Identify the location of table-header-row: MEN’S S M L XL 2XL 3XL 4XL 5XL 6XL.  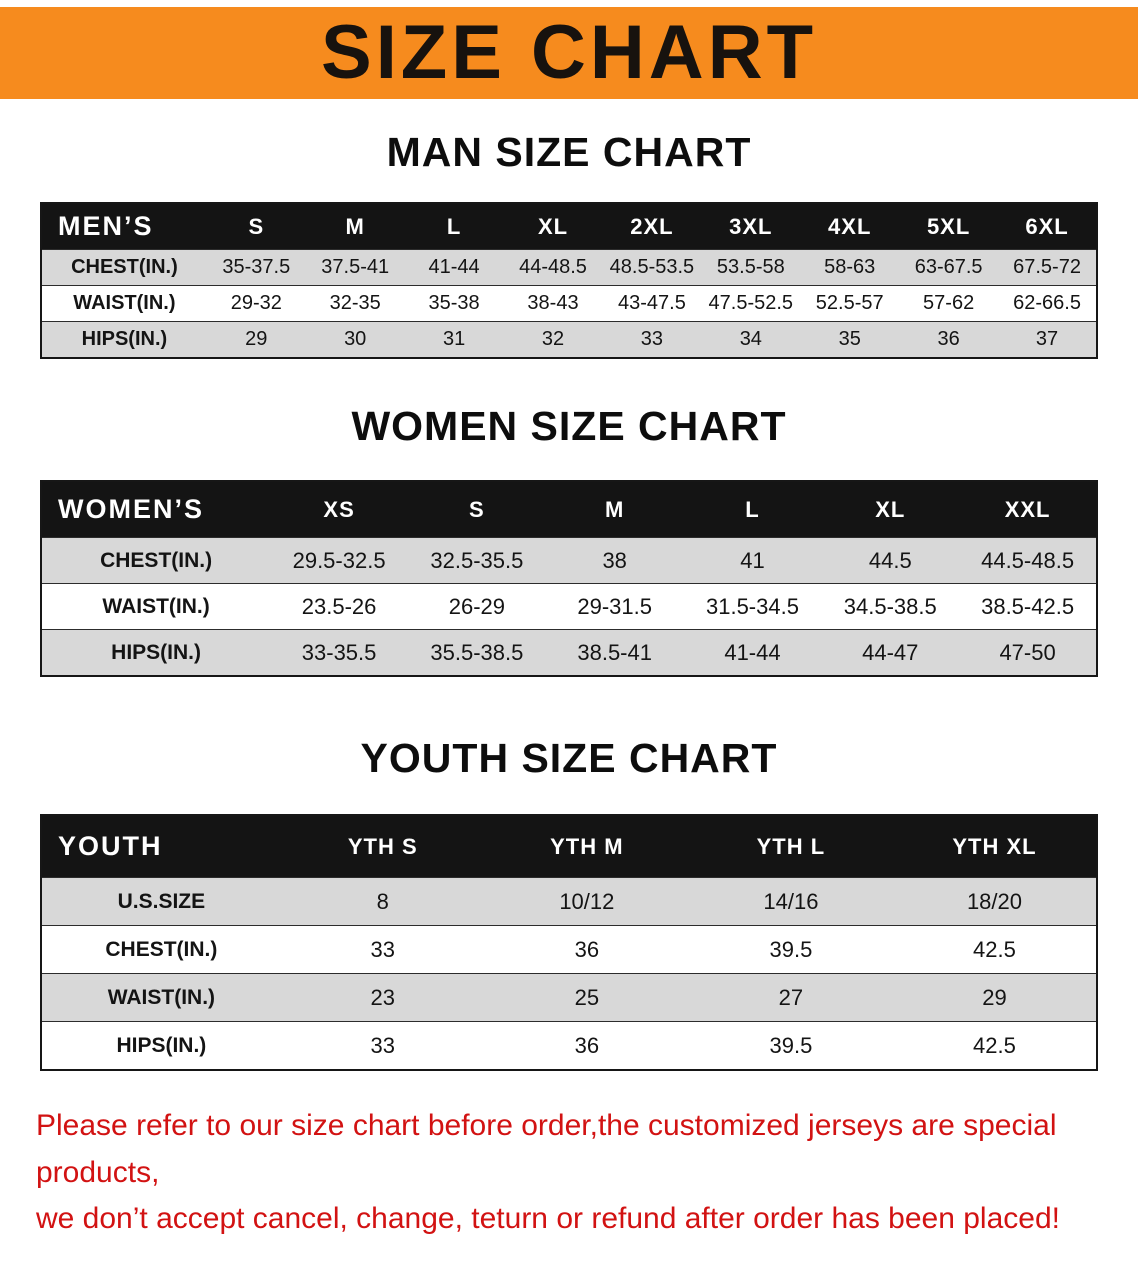
(569, 226).